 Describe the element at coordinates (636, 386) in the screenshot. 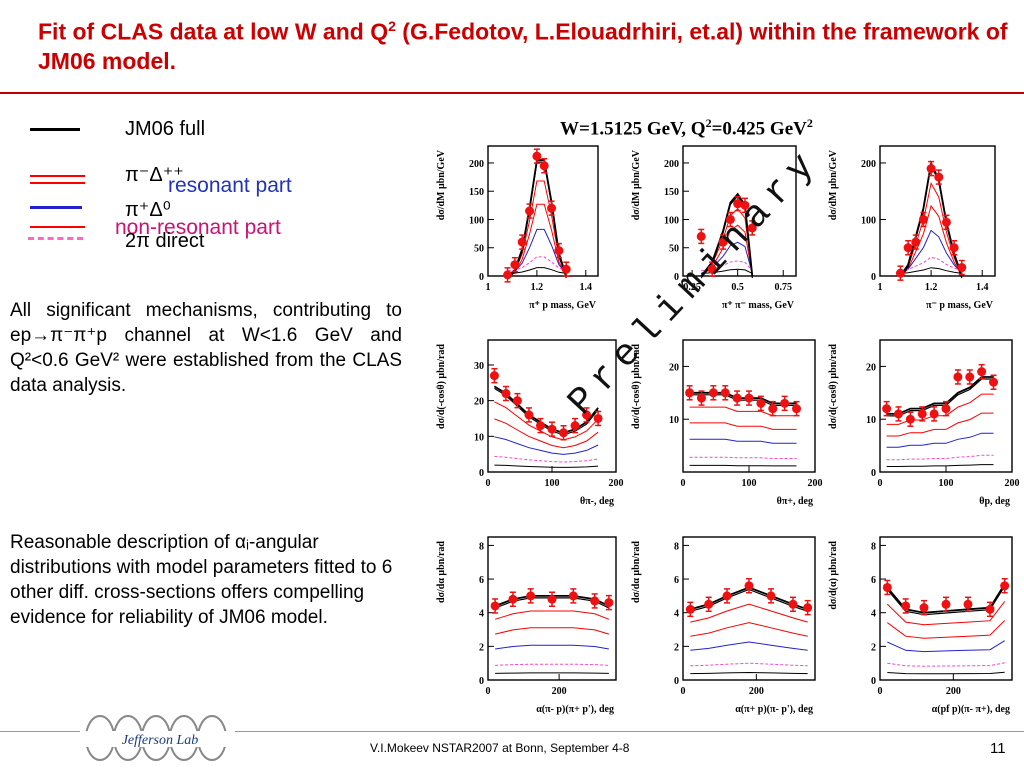

I see `plot-5-ylabel: dσ/d(-cosθ) μbn/rad` at that location.